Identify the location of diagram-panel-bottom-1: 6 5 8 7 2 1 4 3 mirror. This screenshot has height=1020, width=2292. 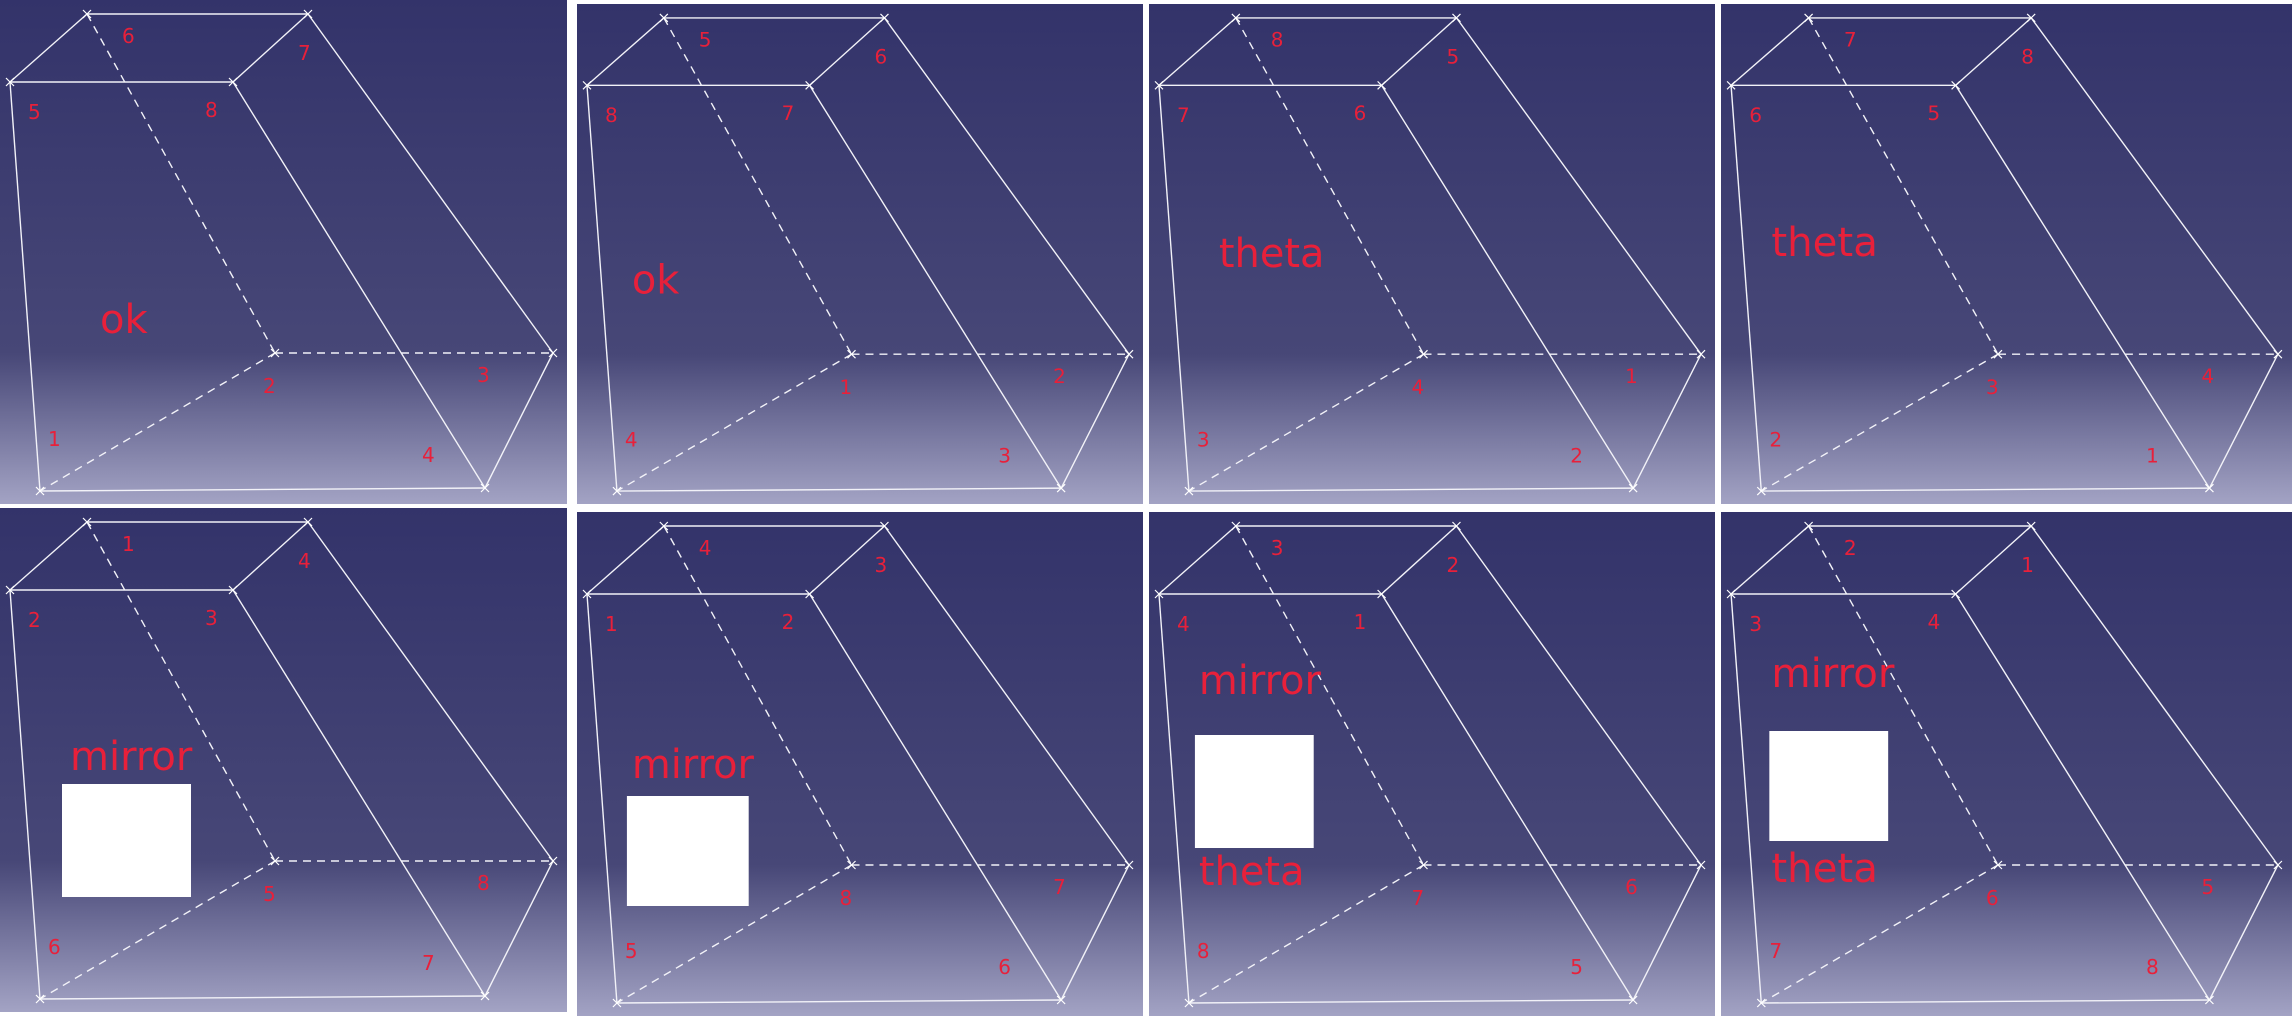
(283, 760).